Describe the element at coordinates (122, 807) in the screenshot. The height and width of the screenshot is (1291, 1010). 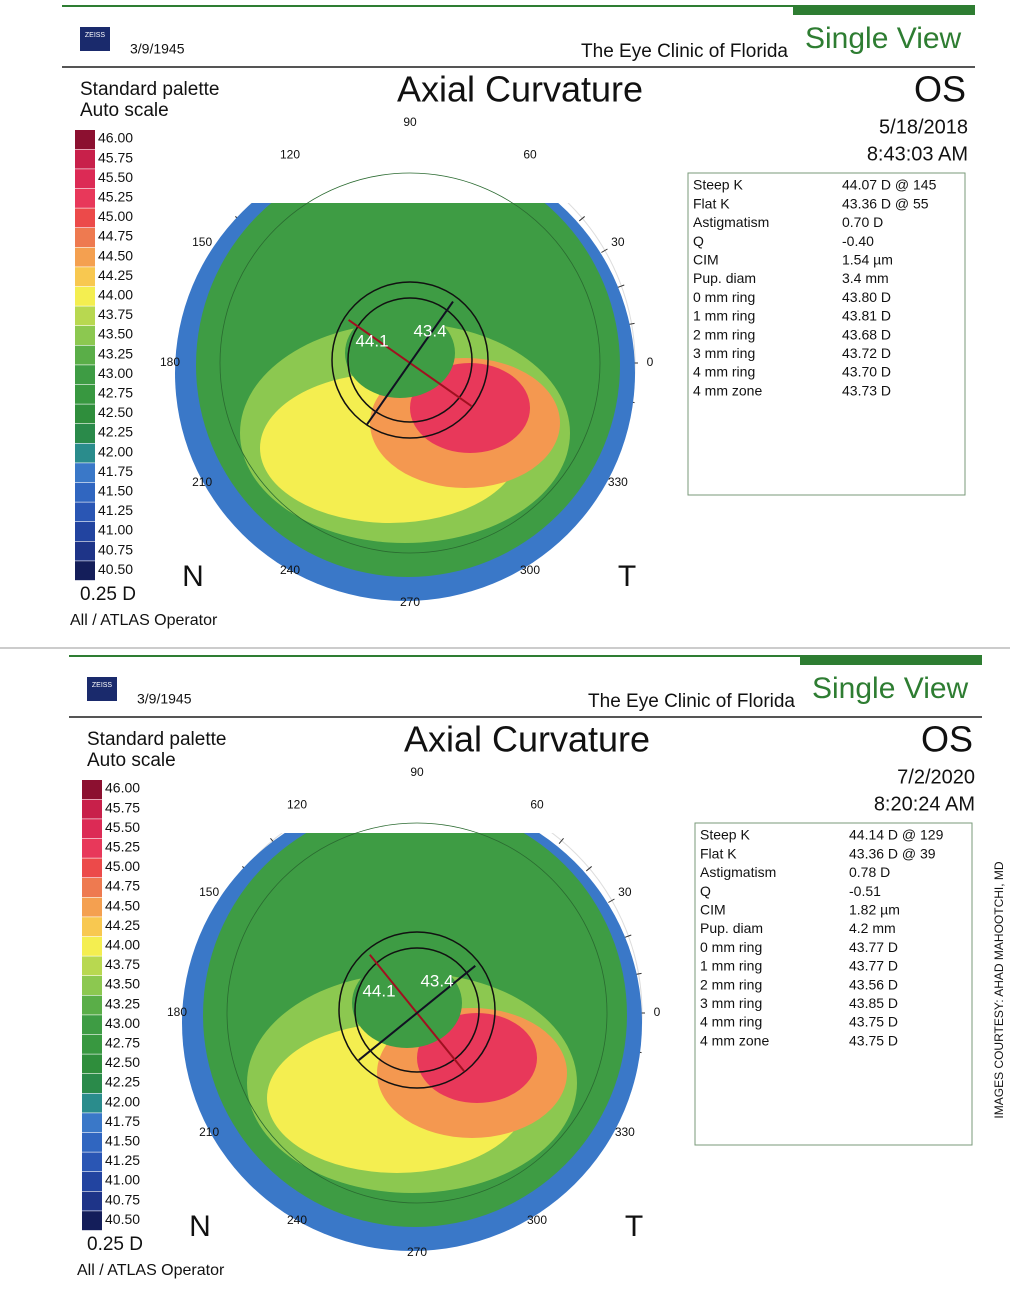
I see `legend-label: 45.75` at that location.